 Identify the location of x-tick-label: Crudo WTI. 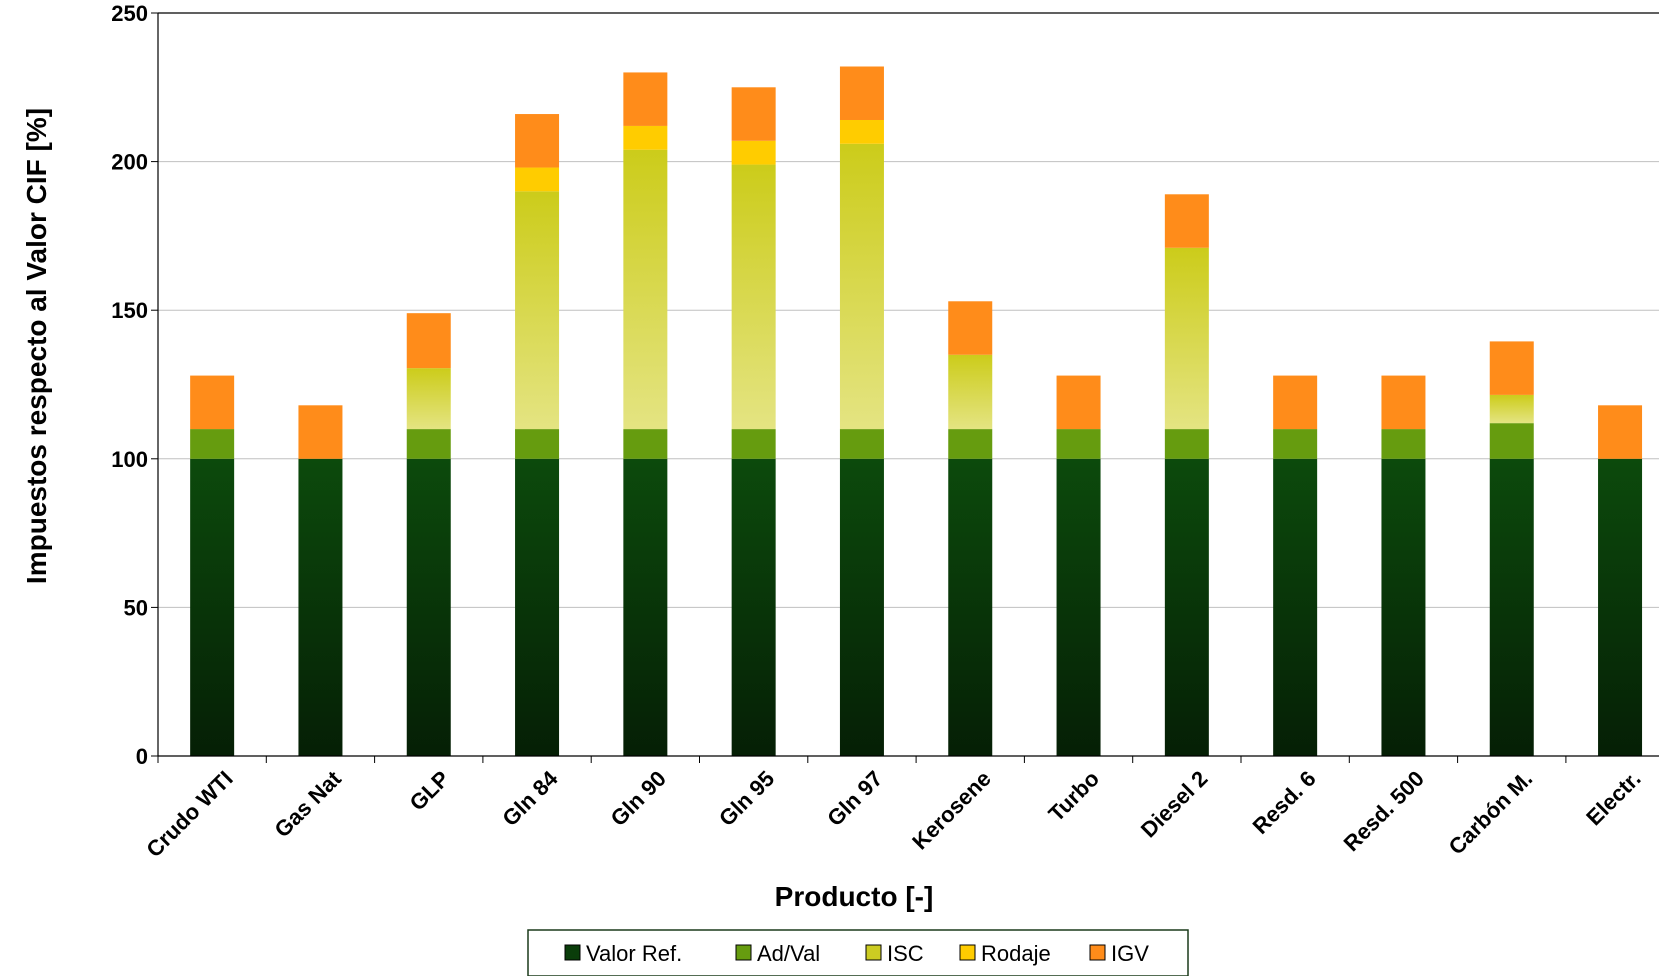
(189, 814).